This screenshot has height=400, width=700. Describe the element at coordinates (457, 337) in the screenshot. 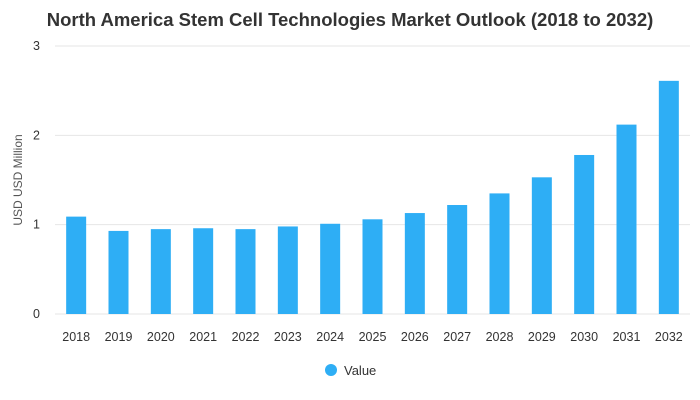

I see `x-tick-label: 2027` at that location.